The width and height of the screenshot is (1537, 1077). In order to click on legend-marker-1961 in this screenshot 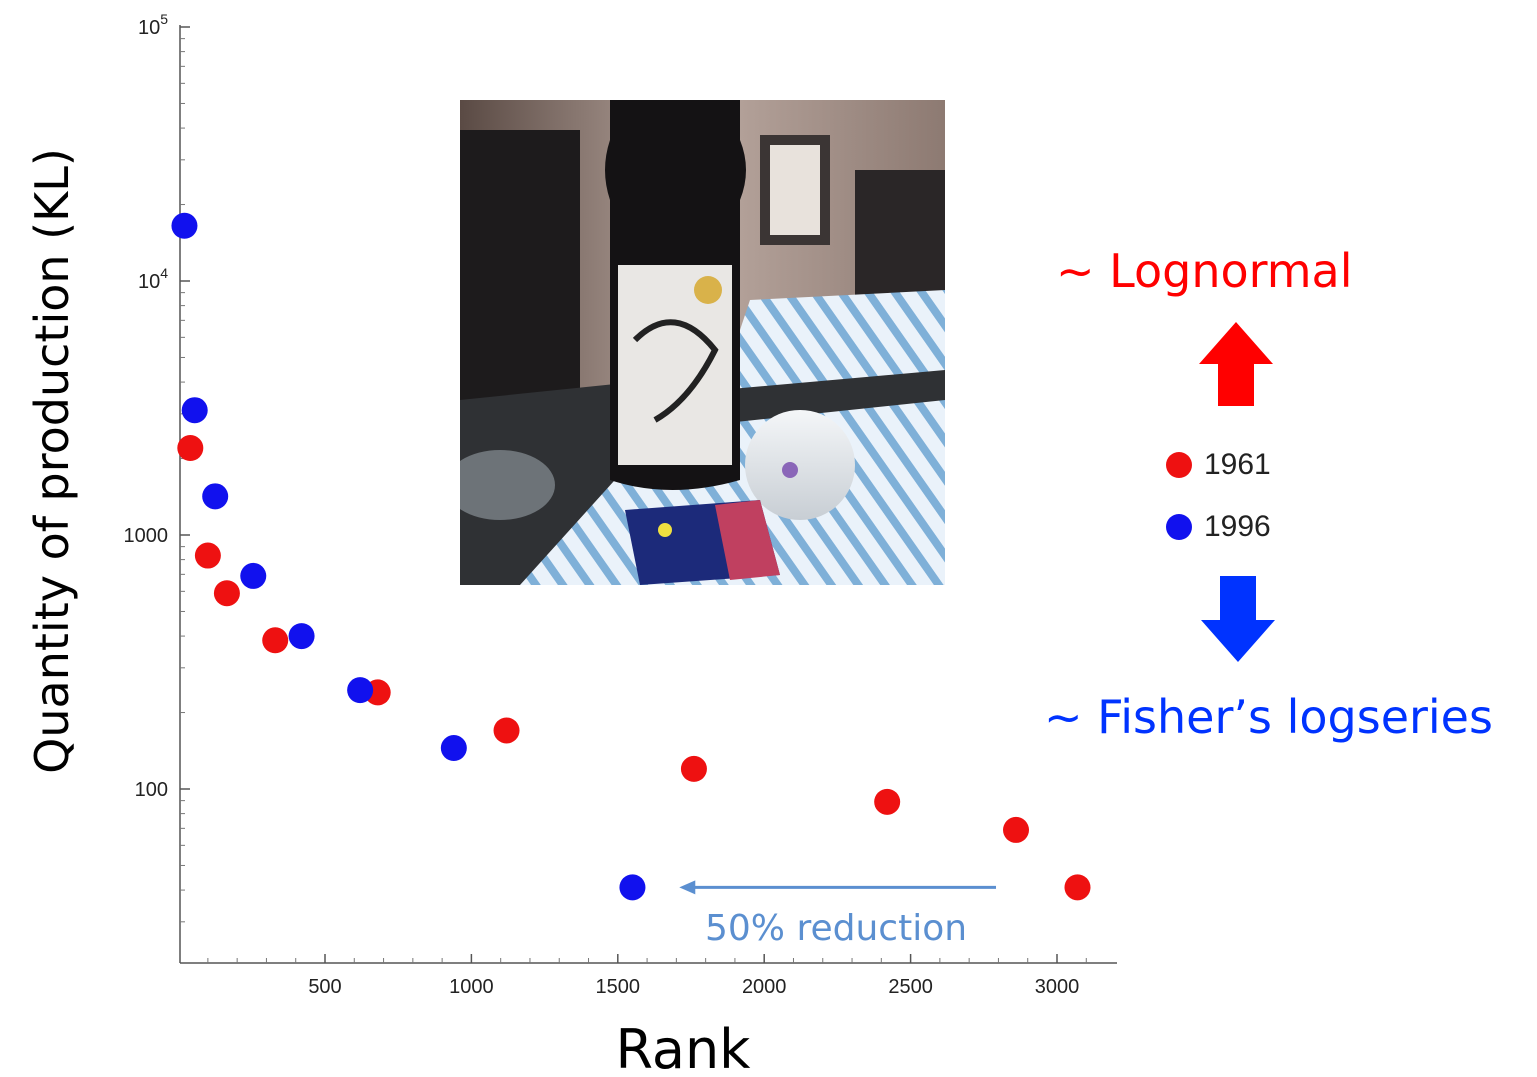, I will do `click(1179, 465)`.